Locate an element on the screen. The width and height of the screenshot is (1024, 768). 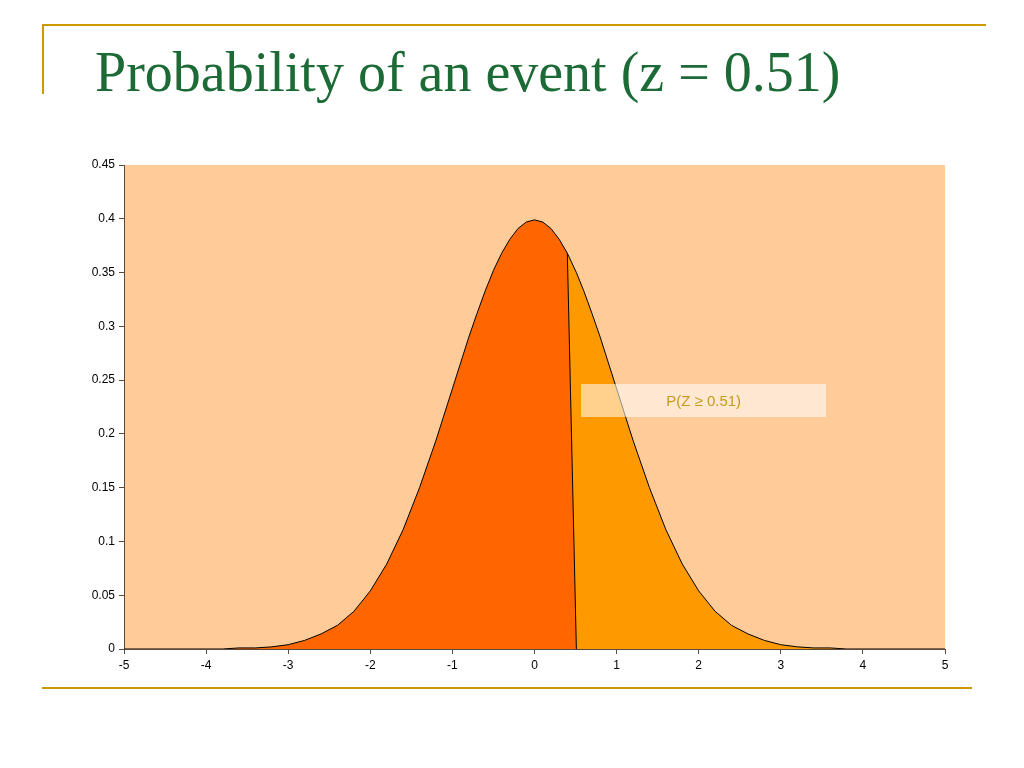
x-tick-label: 3 is located at coordinates (781, 664).